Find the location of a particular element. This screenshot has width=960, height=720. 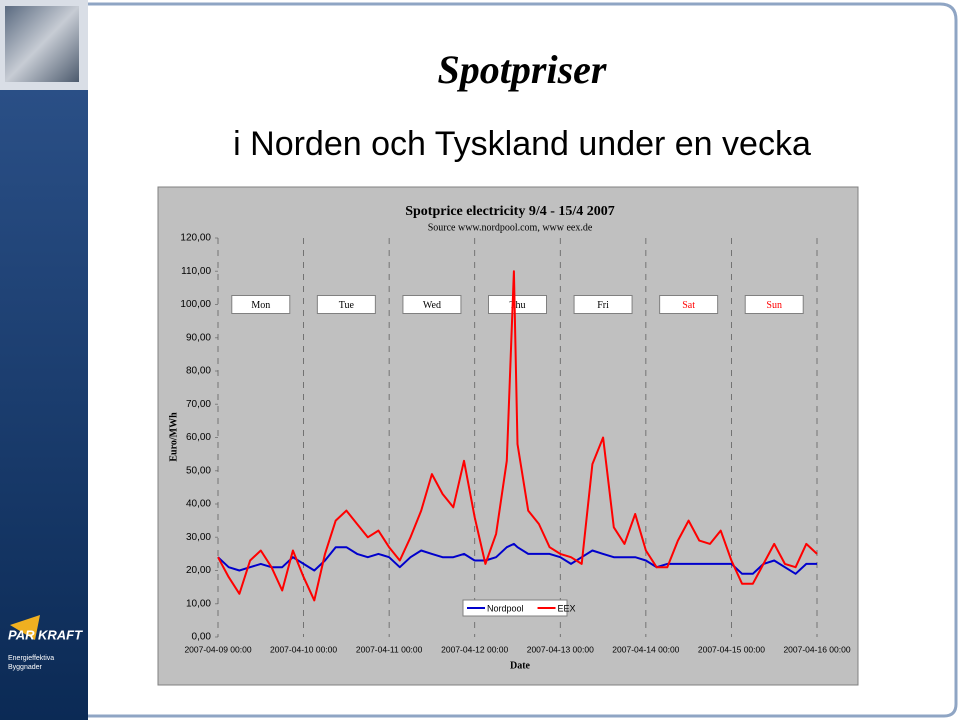

logo-tagline: Energieffektiva is located at coordinates (31, 658).